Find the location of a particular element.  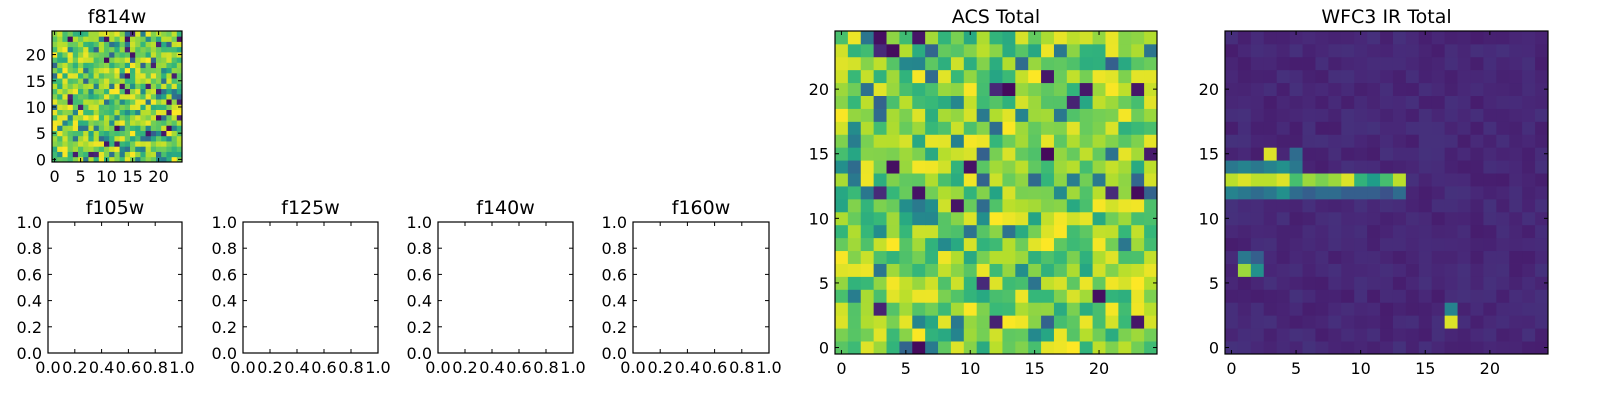

y-tick-label: 0.0 is located at coordinates (29, 353).